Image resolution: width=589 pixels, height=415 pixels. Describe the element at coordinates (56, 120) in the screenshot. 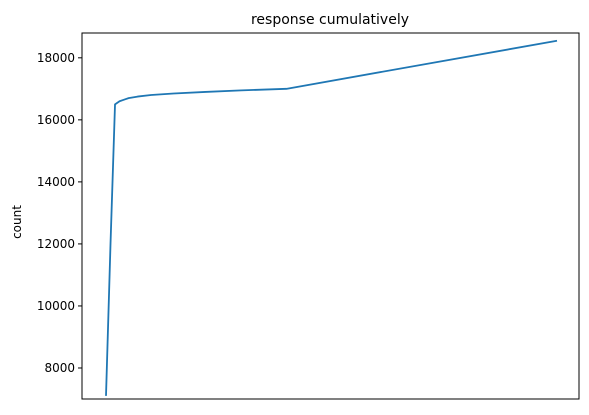

I see `y-tick-label: 16000` at that location.